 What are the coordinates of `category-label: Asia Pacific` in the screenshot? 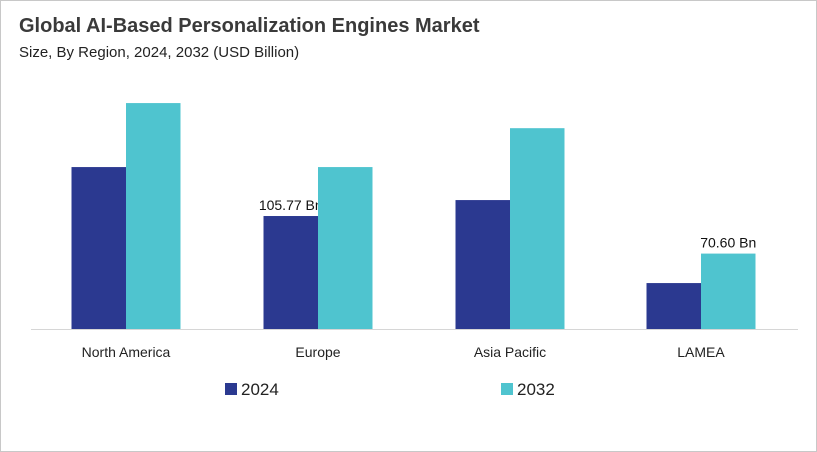 It's located at (510, 352).